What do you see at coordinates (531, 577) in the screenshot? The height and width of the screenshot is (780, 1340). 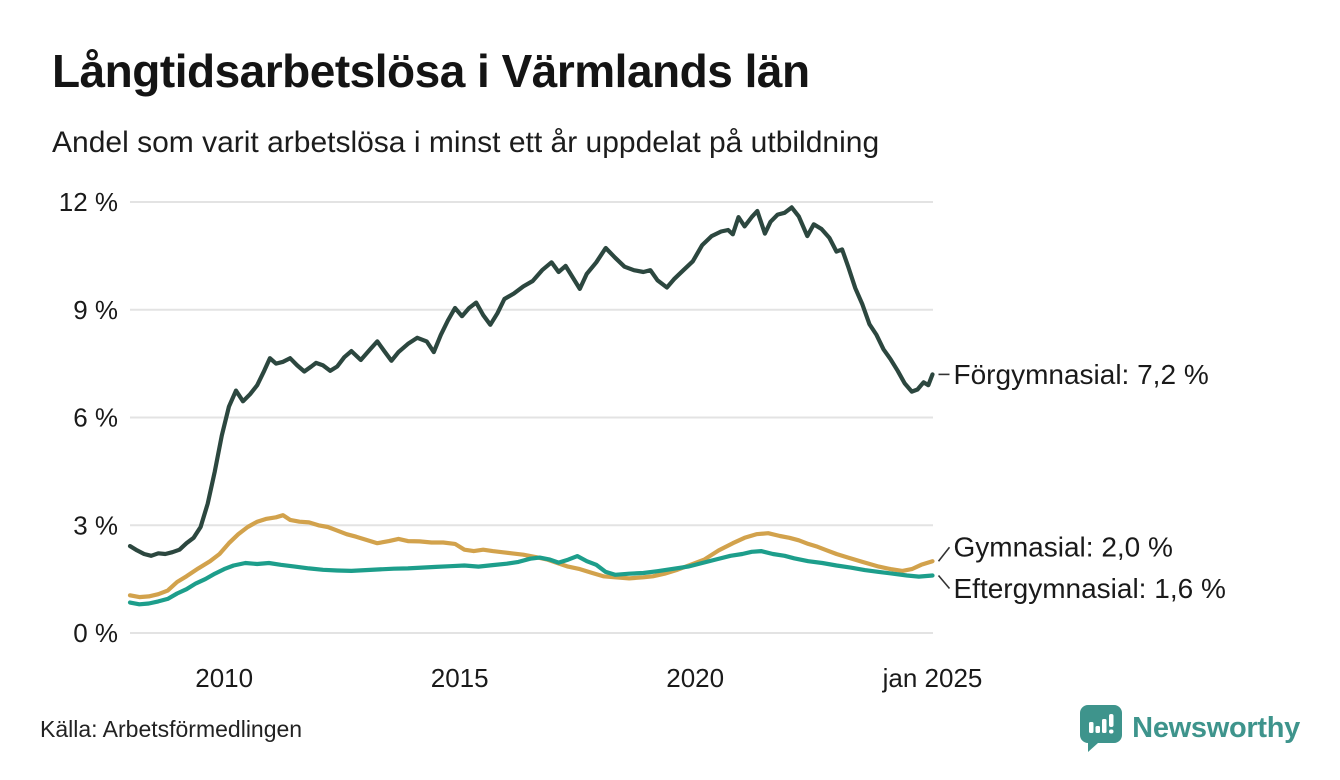 I see `series-line-eftergymnasial` at bounding box center [531, 577].